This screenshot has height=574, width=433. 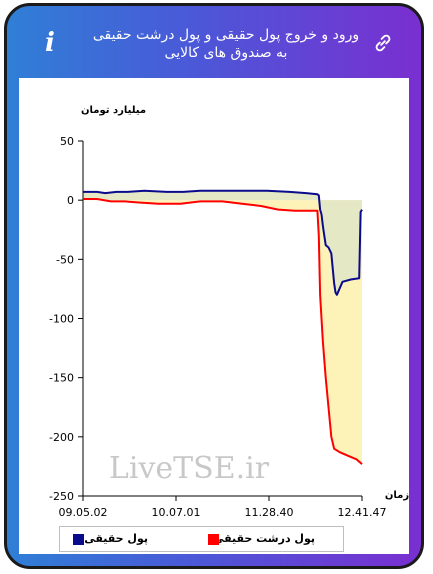 I want to click on y-tick-label: 50, so click(x=67, y=141).